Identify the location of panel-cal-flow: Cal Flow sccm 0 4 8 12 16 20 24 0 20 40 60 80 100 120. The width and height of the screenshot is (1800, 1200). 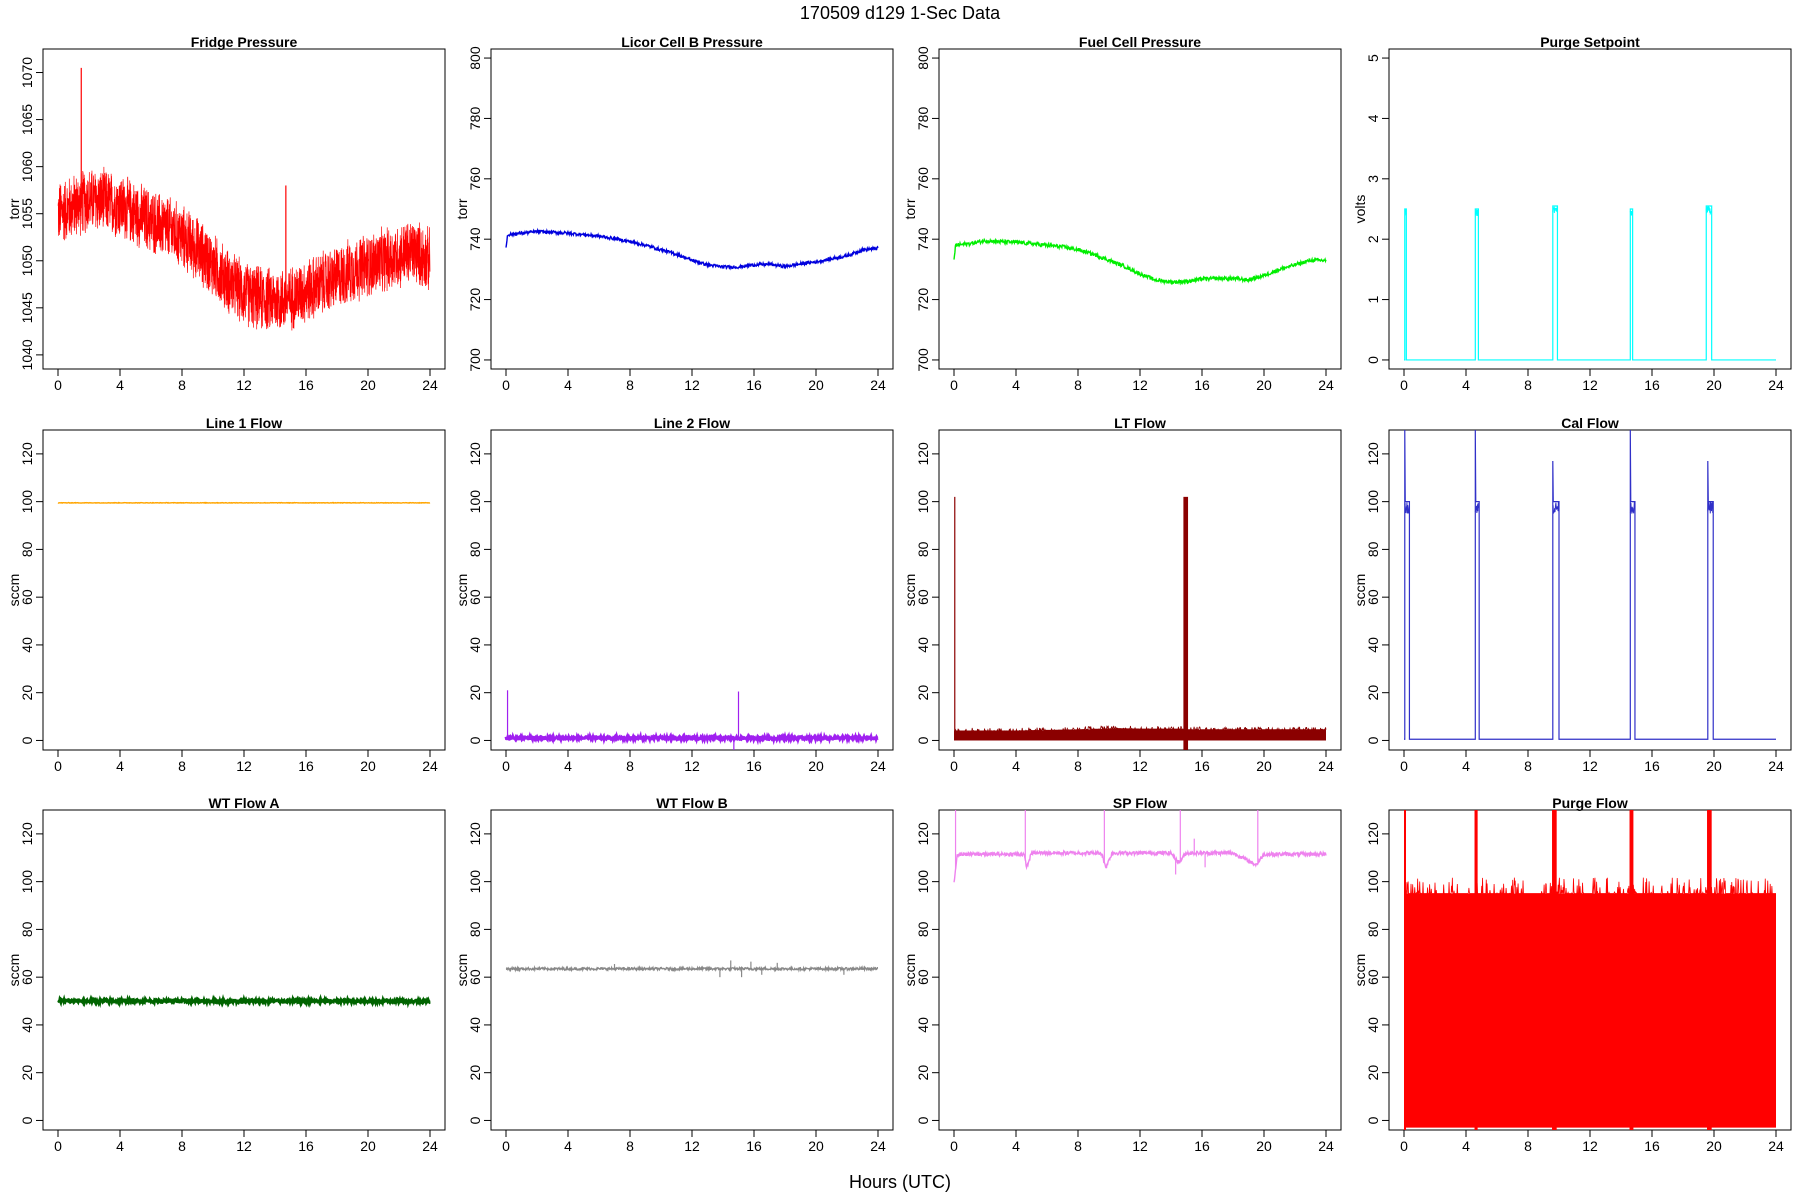
(1572, 594).